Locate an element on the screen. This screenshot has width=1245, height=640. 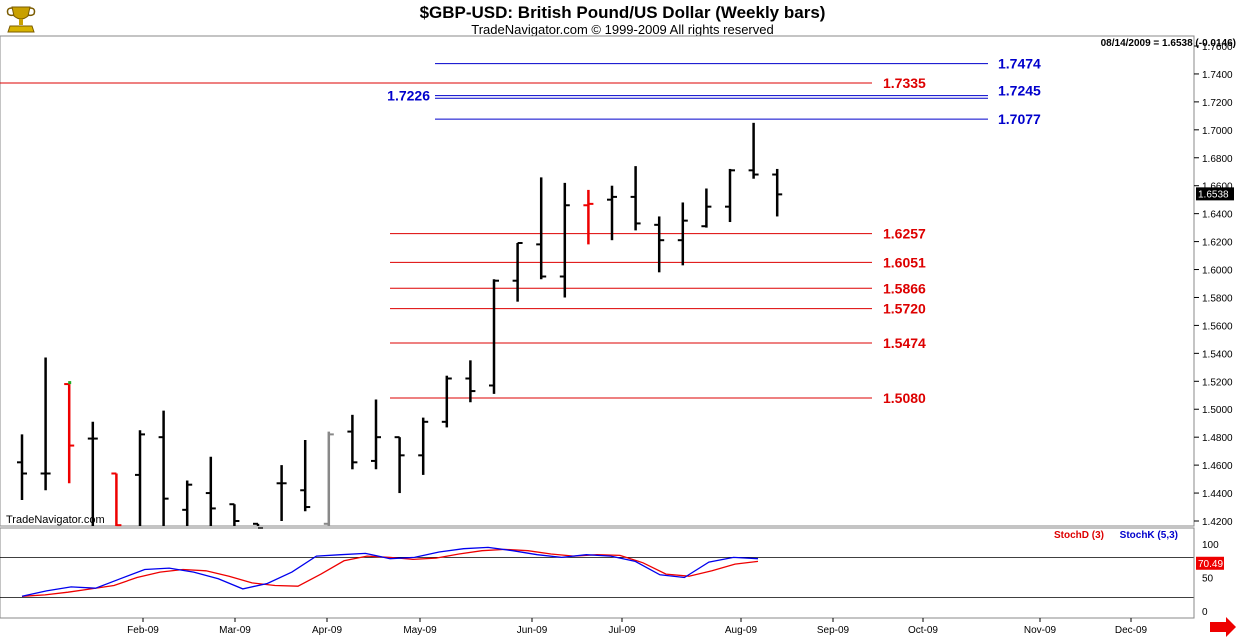
stoch-y-tick-label: 50 is located at coordinates (1208, 579).